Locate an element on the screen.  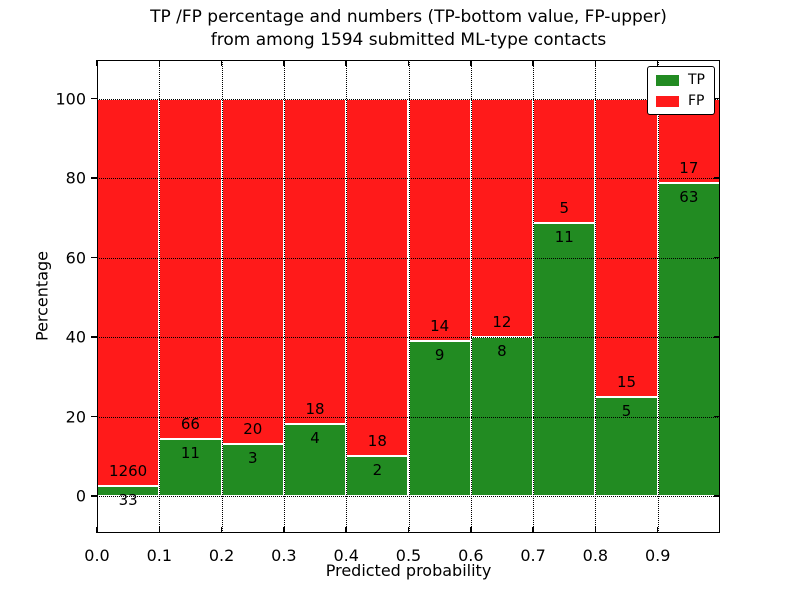
x-tick-label: 0.5 is located at coordinates (408, 555).